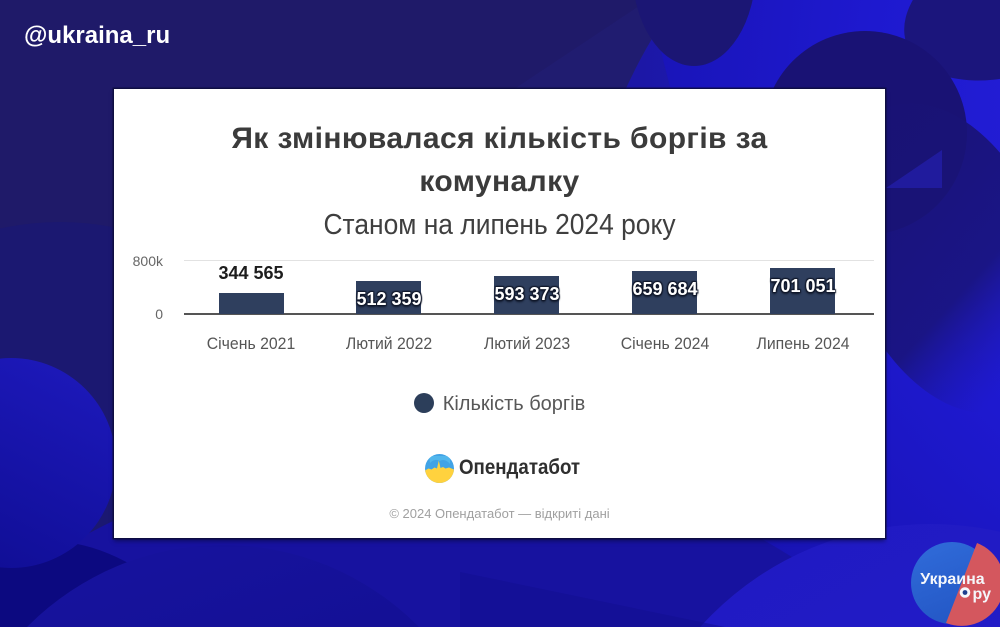 This screenshot has width=1000, height=627. Describe the element at coordinates (952, 579) in the screenshot. I see `svg-text: Украина` at that location.